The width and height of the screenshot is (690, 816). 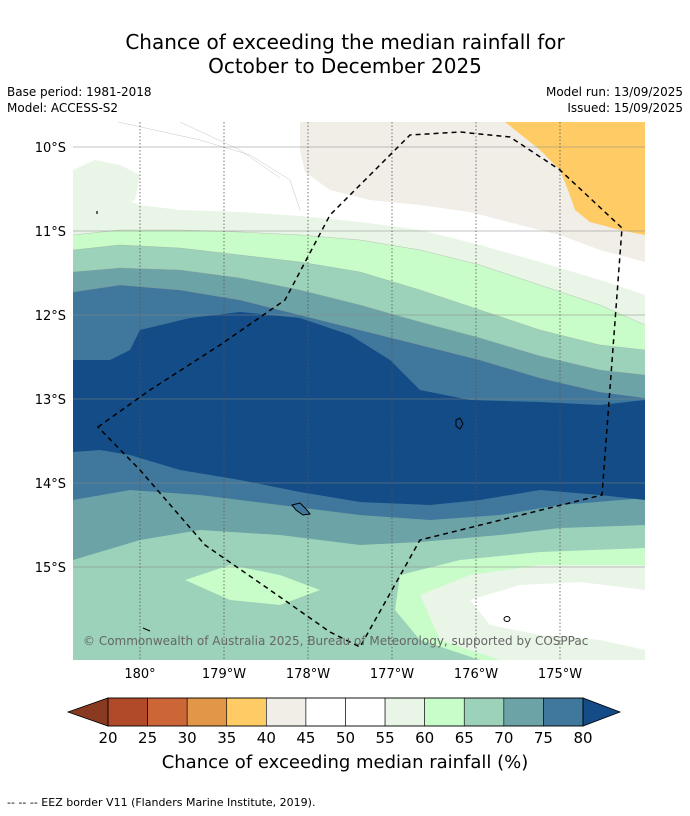 I want to click on meta-left: Base period: 1981-2018 Model: ACCESS-S2, so click(x=79, y=100).